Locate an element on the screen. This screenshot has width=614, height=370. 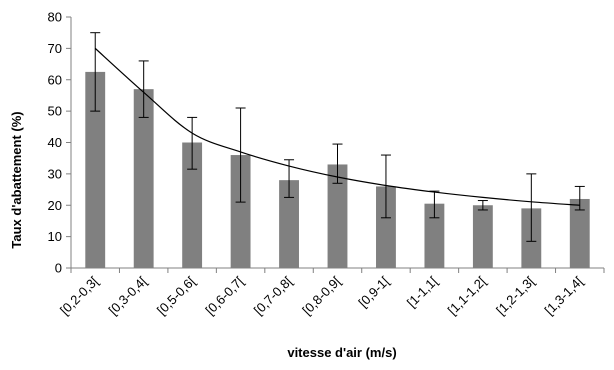
x-tick-label: [0,2-0,3[ is located at coordinates (79, 295).